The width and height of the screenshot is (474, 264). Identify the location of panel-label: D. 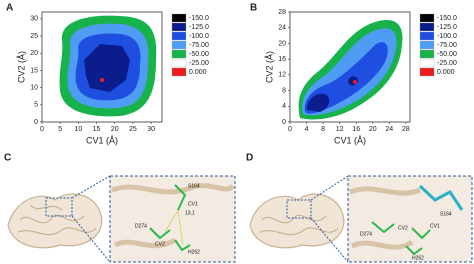
(249, 158).